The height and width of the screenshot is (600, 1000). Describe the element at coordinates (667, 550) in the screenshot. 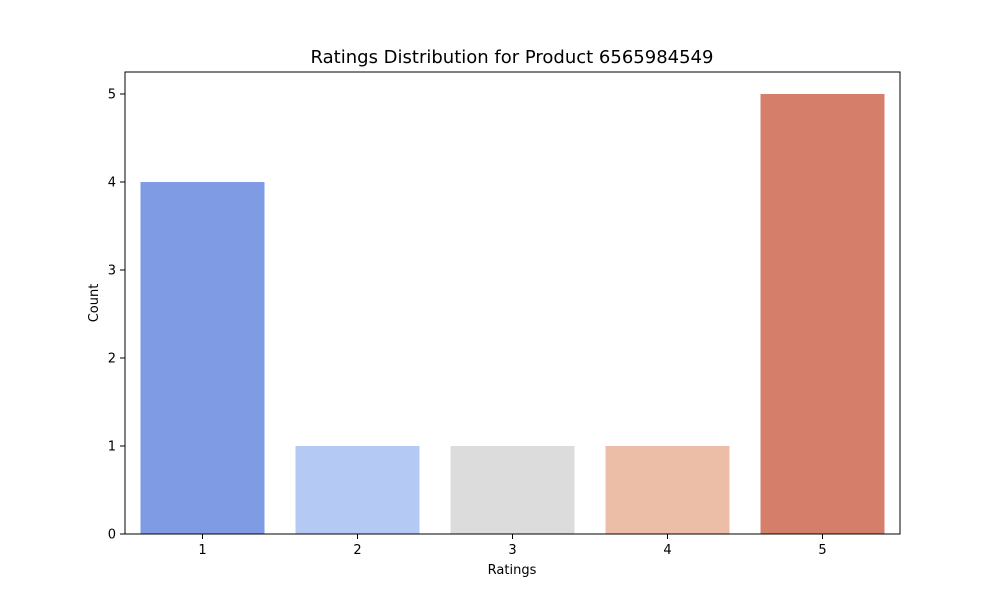

I see `x-tick-label: 4` at that location.